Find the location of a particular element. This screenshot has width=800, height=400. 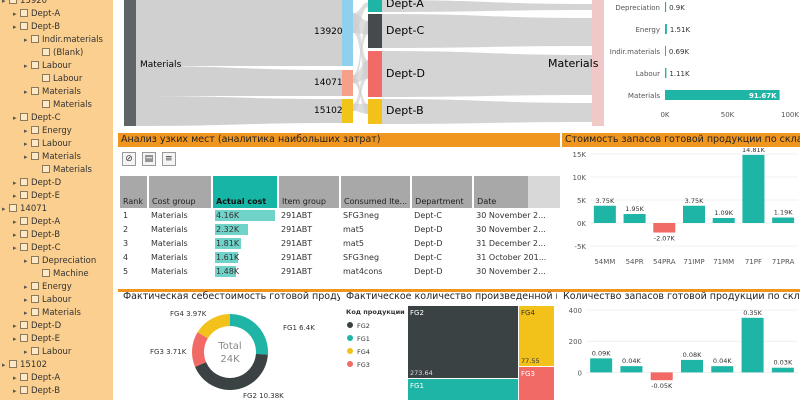

col-item-group: Item group is located at coordinates (309, 192).